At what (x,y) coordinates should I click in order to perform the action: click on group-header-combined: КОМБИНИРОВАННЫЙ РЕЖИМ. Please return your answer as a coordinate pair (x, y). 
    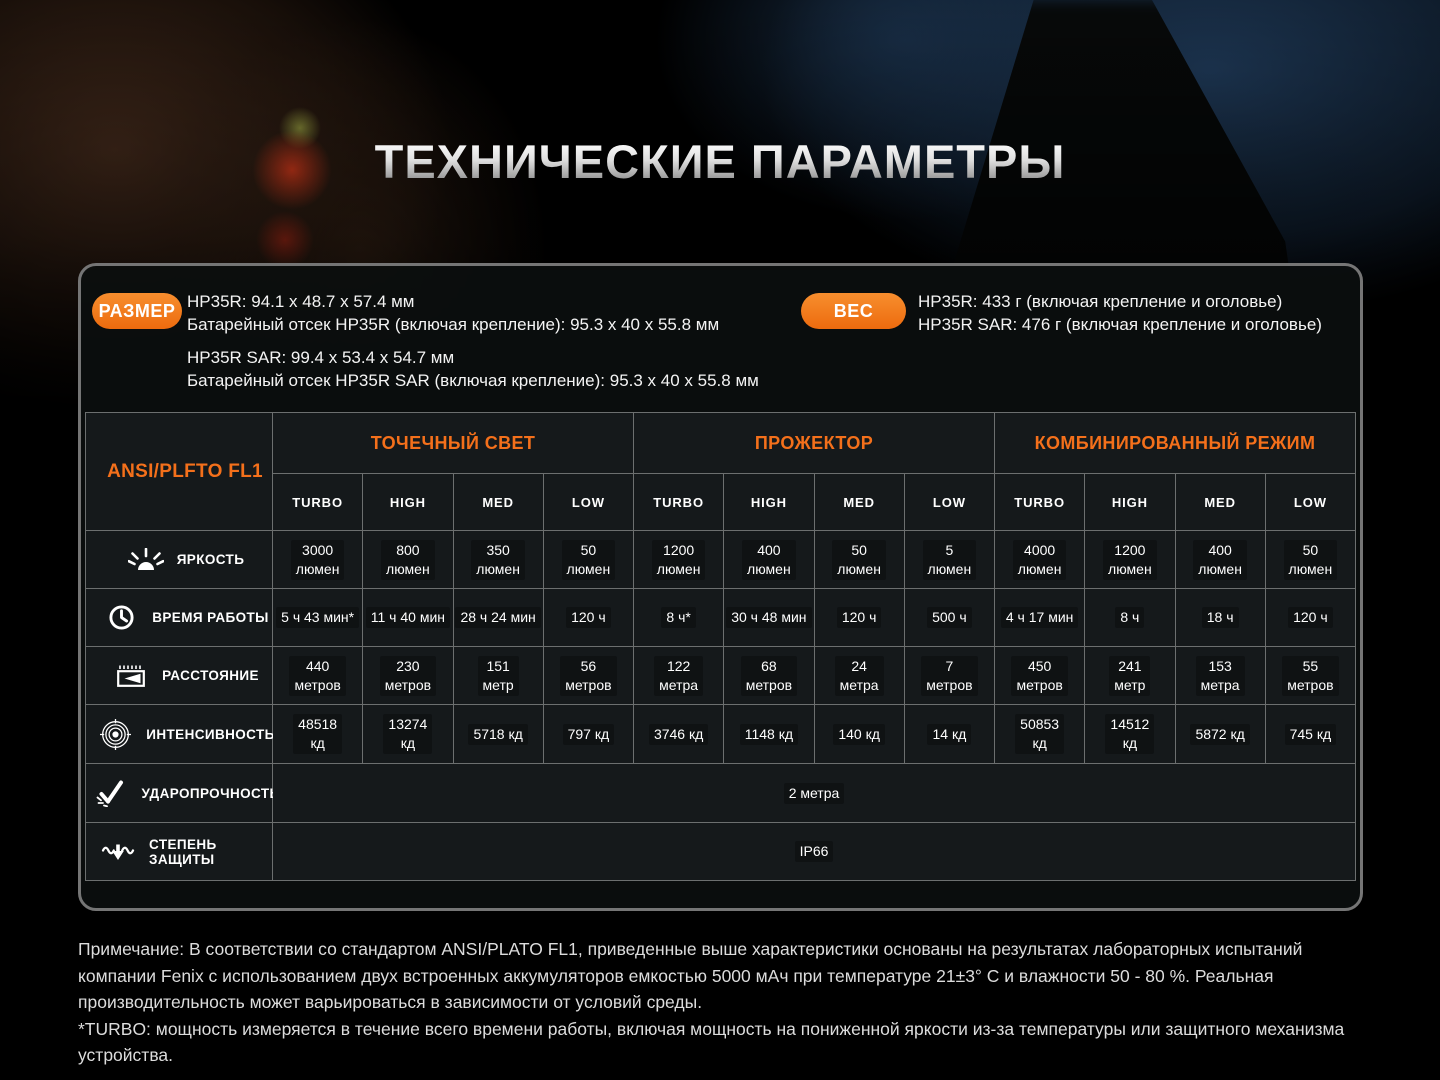
    Looking at the image, I should click on (1175, 443).